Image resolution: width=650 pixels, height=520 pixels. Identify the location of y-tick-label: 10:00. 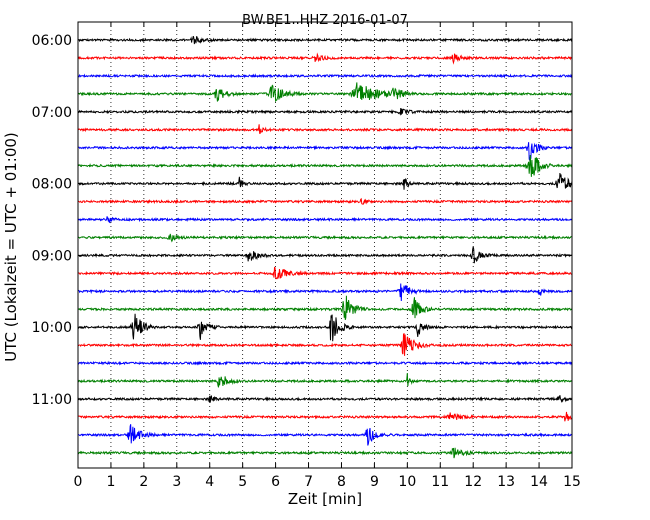
(52, 328).